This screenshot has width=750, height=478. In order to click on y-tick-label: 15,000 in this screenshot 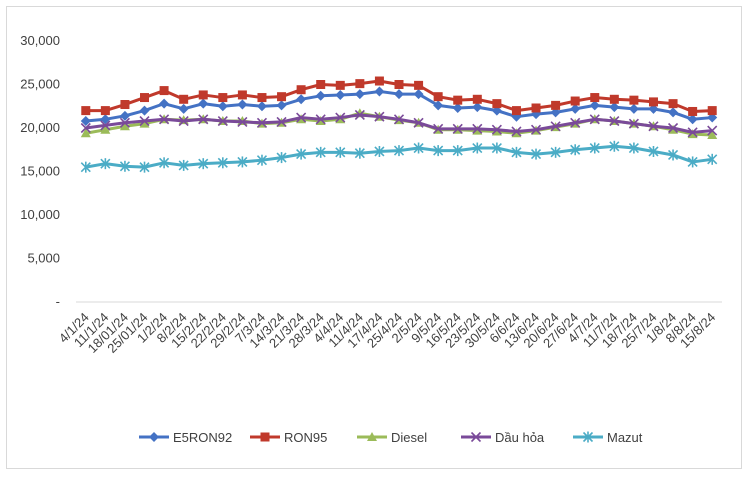, I will do `click(40, 171)`.